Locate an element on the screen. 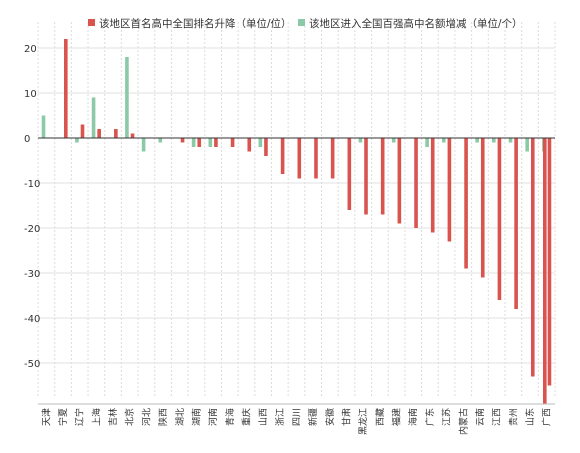 This screenshot has width=580, height=453. x-tick-label: 湖南 is located at coordinates (196, 417).